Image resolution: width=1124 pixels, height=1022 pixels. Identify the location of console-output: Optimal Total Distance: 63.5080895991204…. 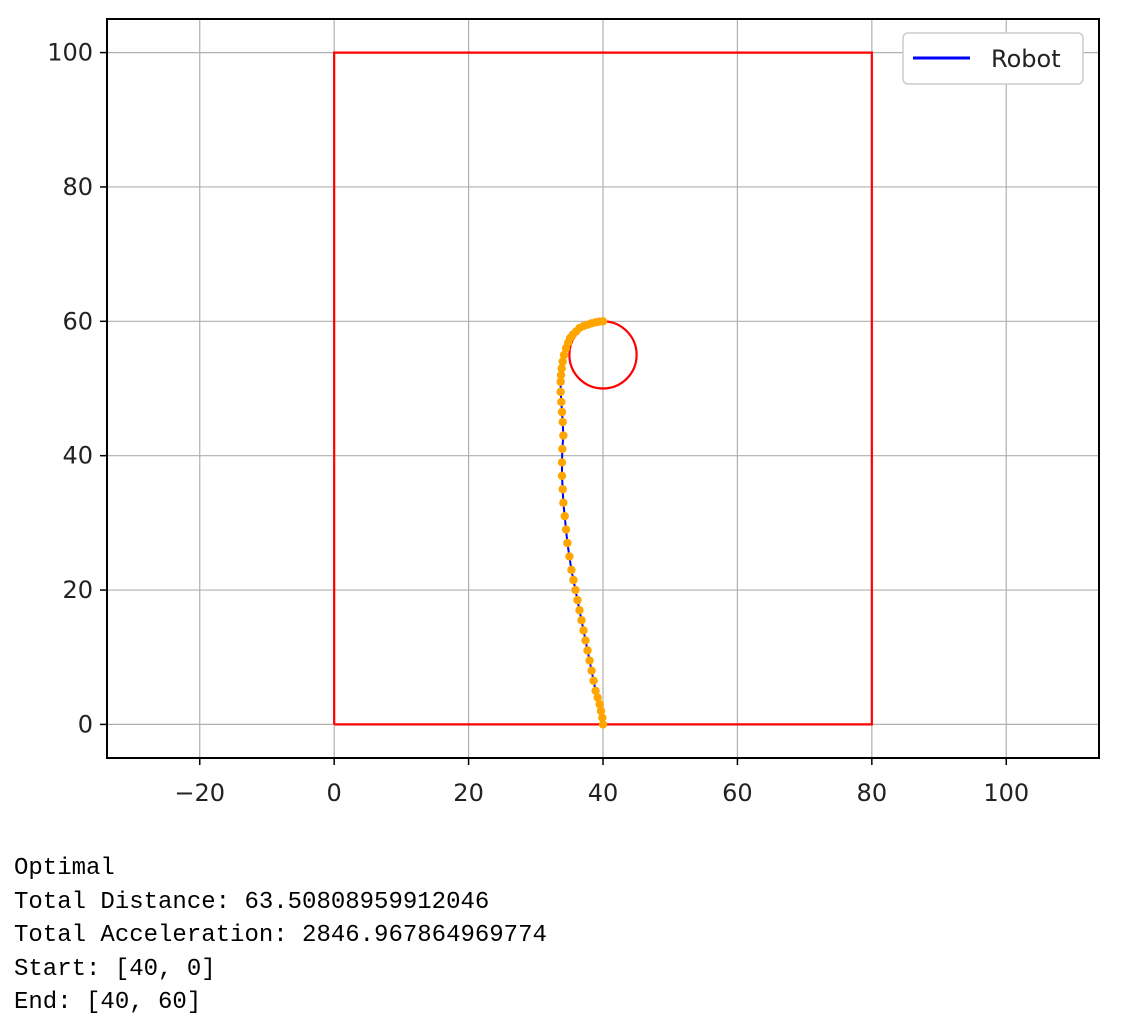
(280, 936).